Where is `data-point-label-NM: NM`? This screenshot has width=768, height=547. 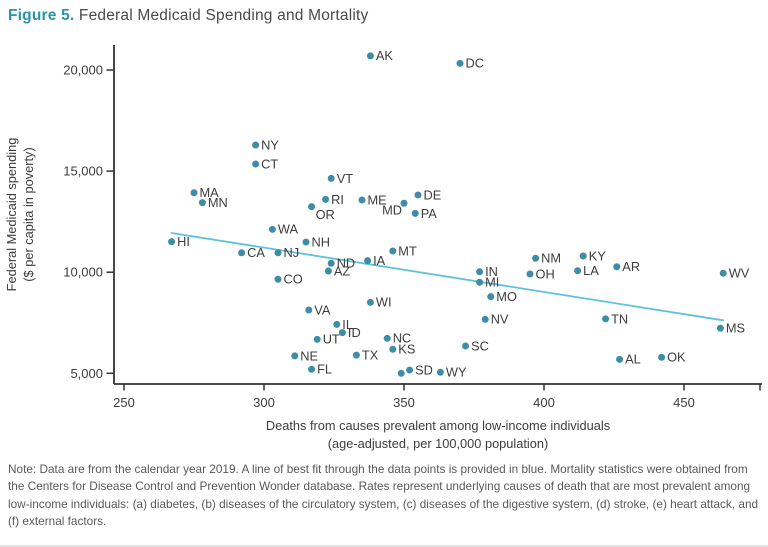 data-point-label-NM: NM is located at coordinates (551, 258).